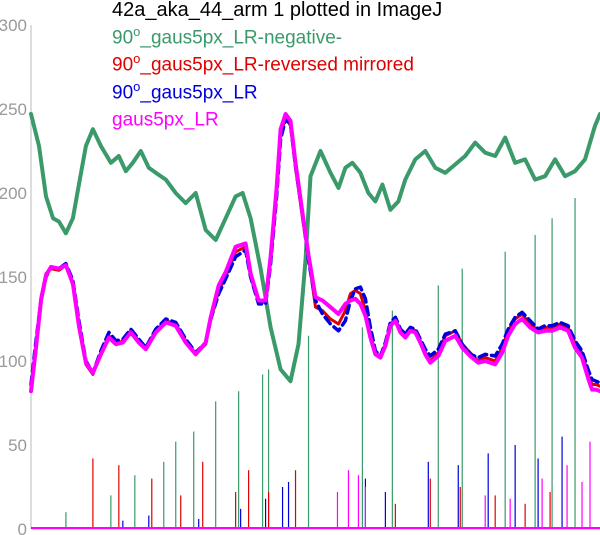  Describe the element at coordinates (17, 445) in the screenshot. I see `y-tick-label: 50` at that location.